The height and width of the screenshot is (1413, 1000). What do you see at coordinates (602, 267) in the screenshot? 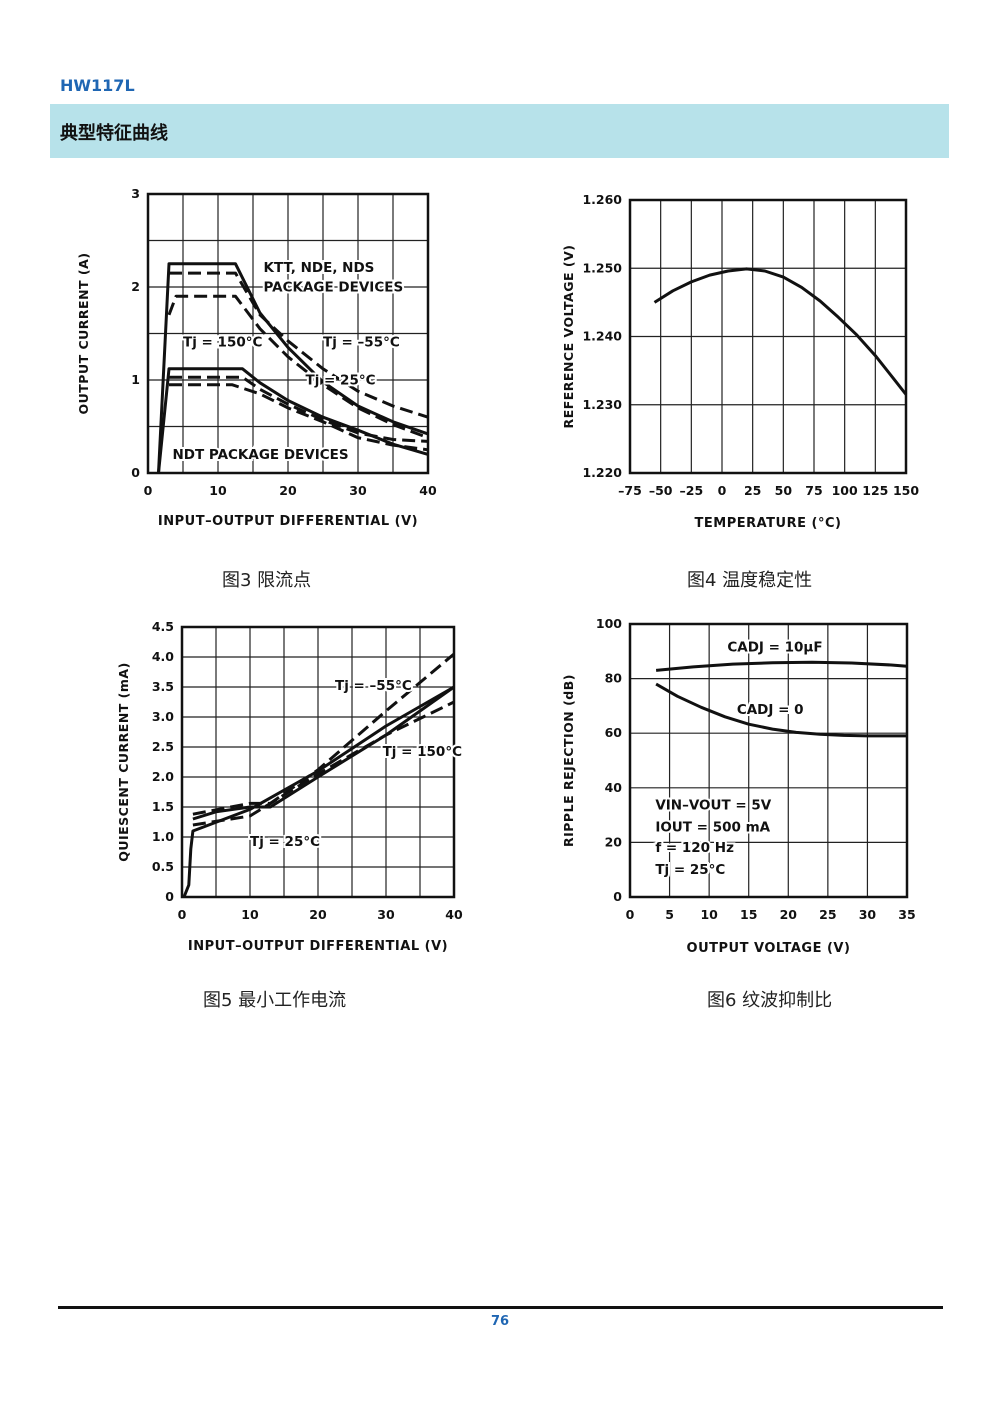
I see `y-tick-label: 1.250` at bounding box center [602, 267].